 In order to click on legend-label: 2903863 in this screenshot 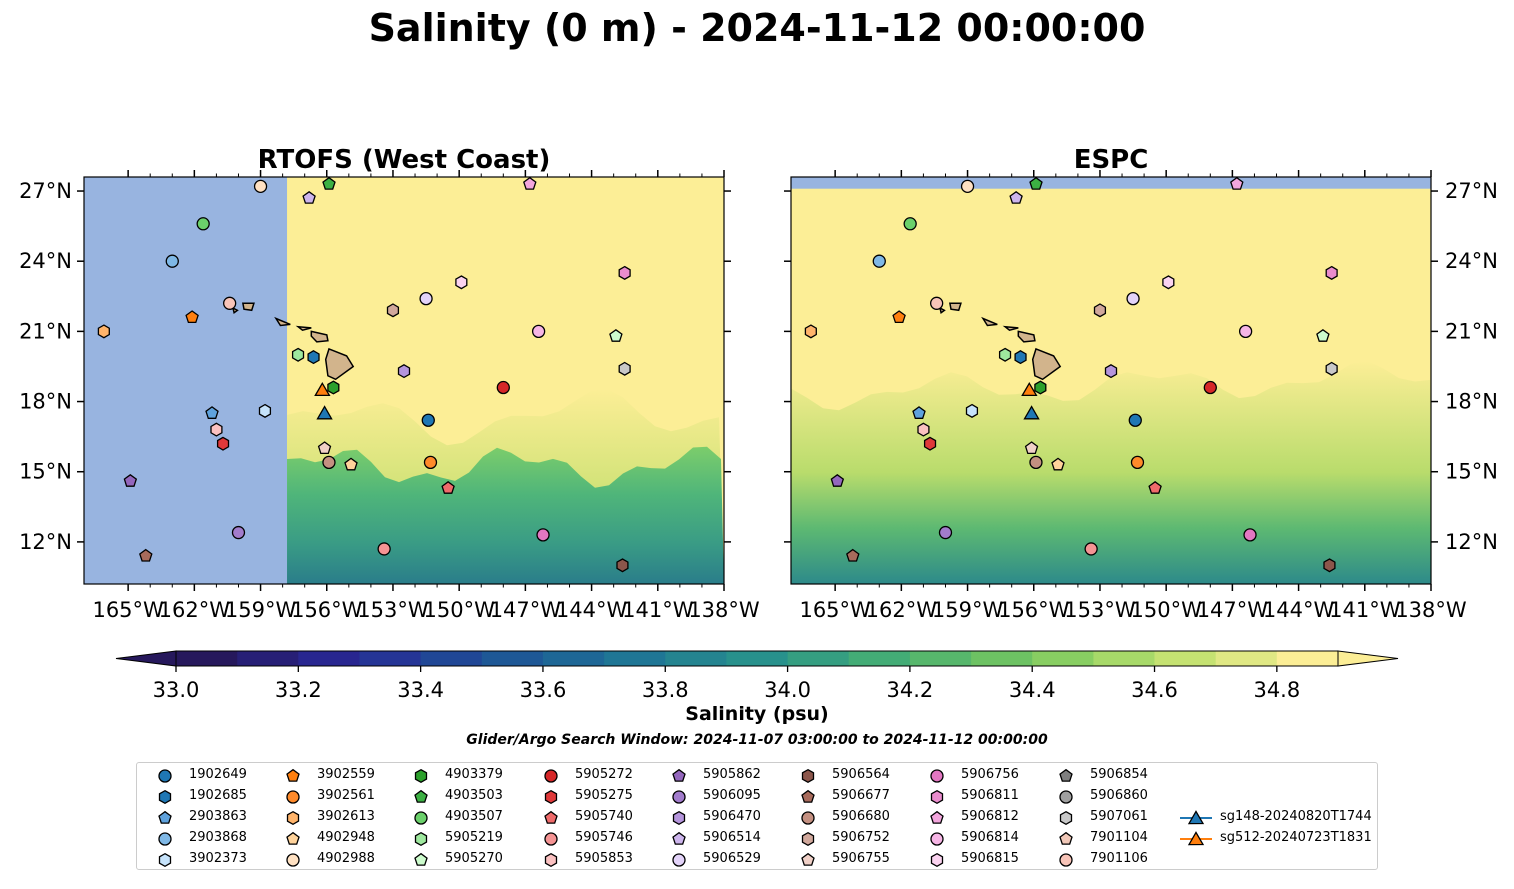, I will do `click(218, 816)`.